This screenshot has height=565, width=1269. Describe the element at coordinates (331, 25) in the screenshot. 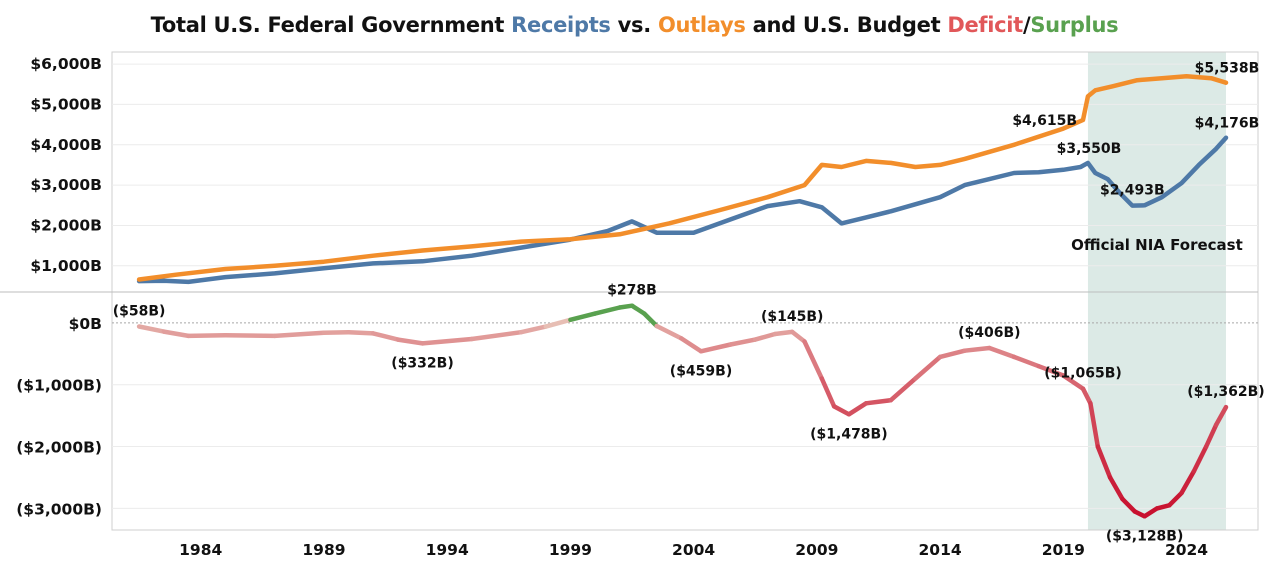

I see `title-part-1: Total U.S. Federal Government` at that location.